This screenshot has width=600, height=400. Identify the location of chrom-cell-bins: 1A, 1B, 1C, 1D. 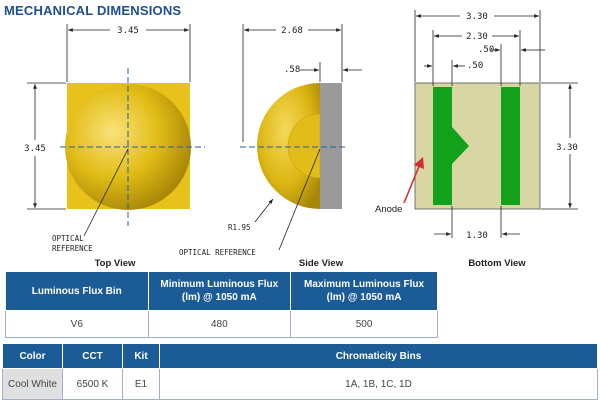
(378, 384).